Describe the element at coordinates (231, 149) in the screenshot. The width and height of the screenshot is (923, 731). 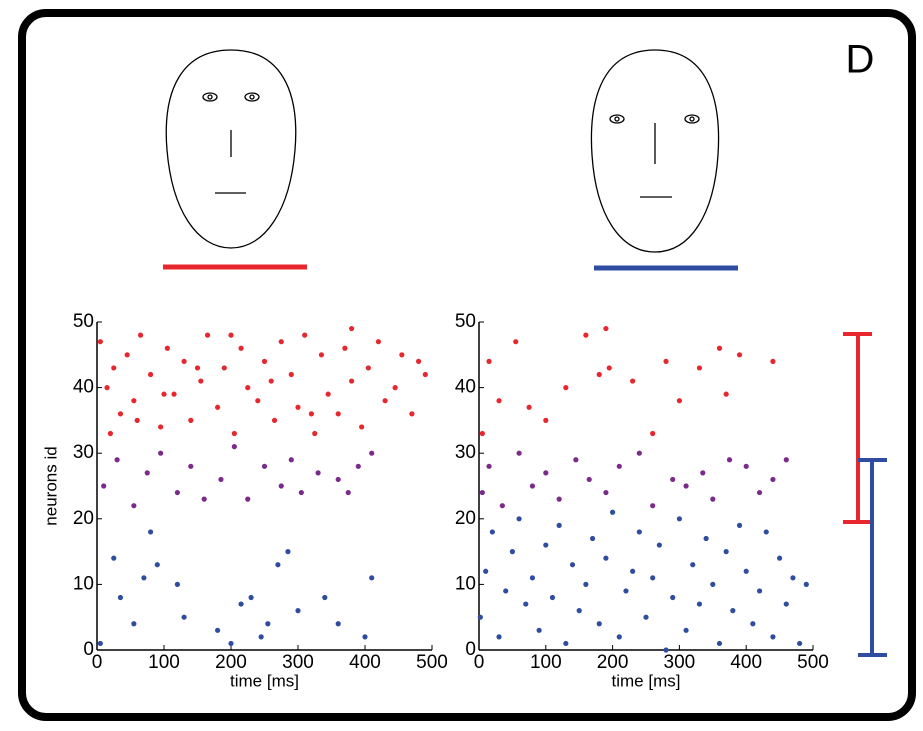
I see `face-left` at that location.